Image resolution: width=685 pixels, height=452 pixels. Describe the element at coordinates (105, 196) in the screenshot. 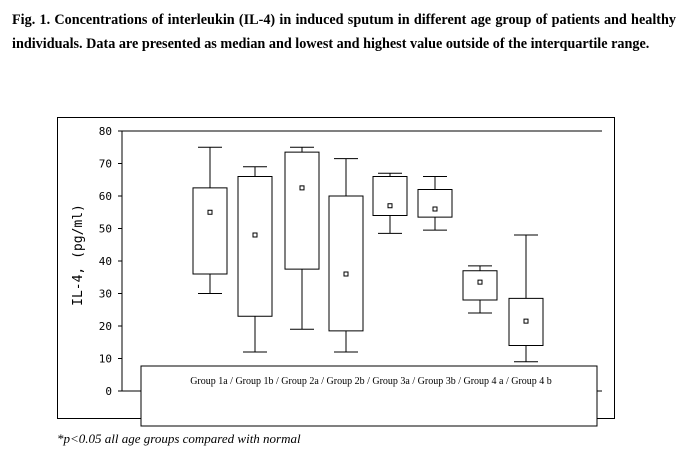

I see `y-tick-label: 60` at that location.